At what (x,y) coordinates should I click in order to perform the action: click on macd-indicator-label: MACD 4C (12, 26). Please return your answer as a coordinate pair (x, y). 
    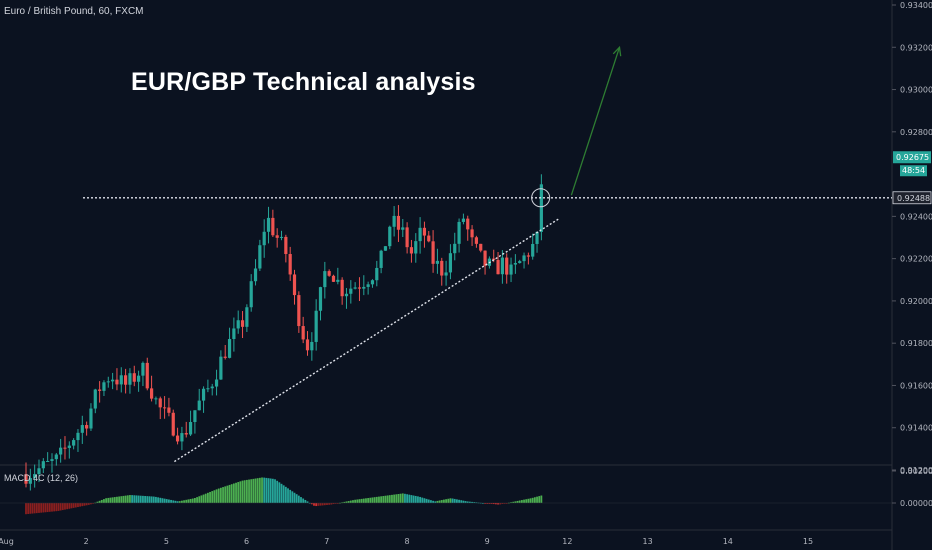
    Looking at the image, I should click on (41, 478).